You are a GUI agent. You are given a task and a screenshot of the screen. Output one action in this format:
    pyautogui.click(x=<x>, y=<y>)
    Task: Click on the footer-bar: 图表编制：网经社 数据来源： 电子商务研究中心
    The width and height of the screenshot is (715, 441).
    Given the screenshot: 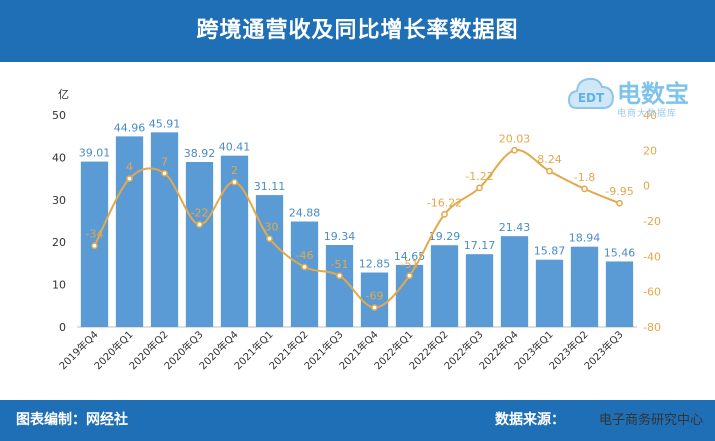 What is the action you would take?
    pyautogui.click(x=357, y=420)
    